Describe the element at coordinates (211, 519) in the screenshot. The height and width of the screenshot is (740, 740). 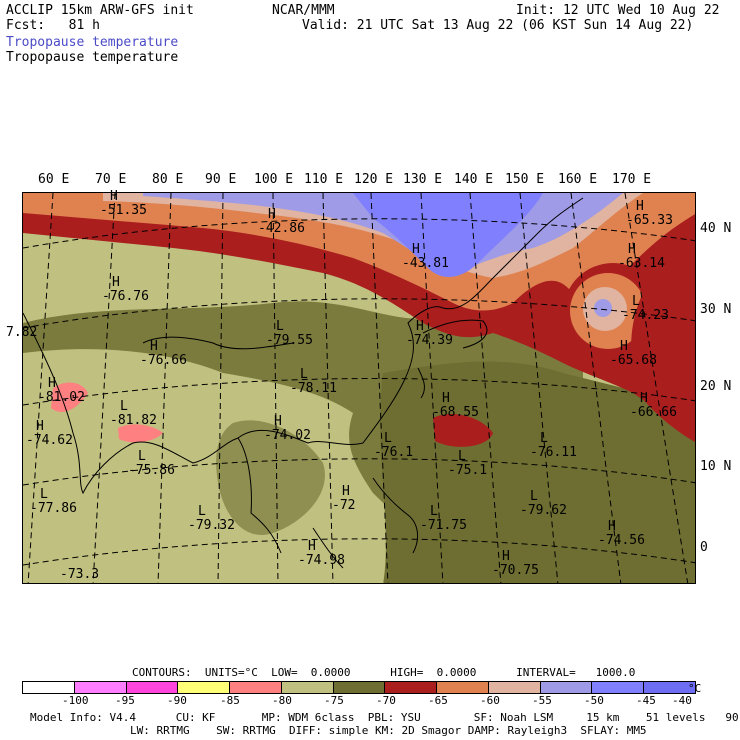
I see `map-extremum: L -79.32` at that location.